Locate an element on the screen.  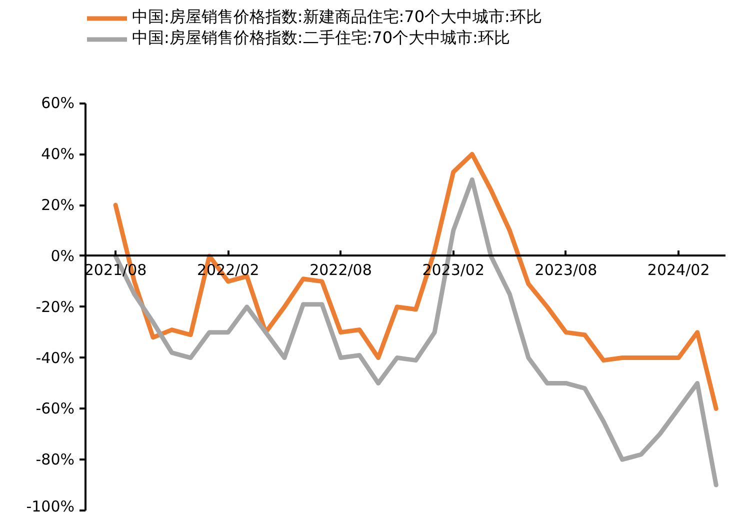
y-tick-label: 40% is located at coordinates (58, 154).